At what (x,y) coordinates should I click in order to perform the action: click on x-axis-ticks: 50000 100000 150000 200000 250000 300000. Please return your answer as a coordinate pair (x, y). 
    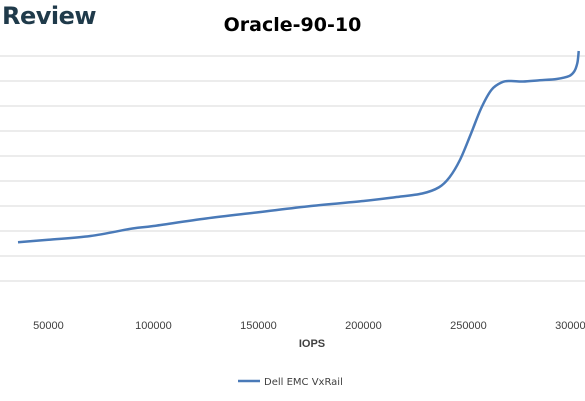
    Looking at the image, I should click on (309, 326).